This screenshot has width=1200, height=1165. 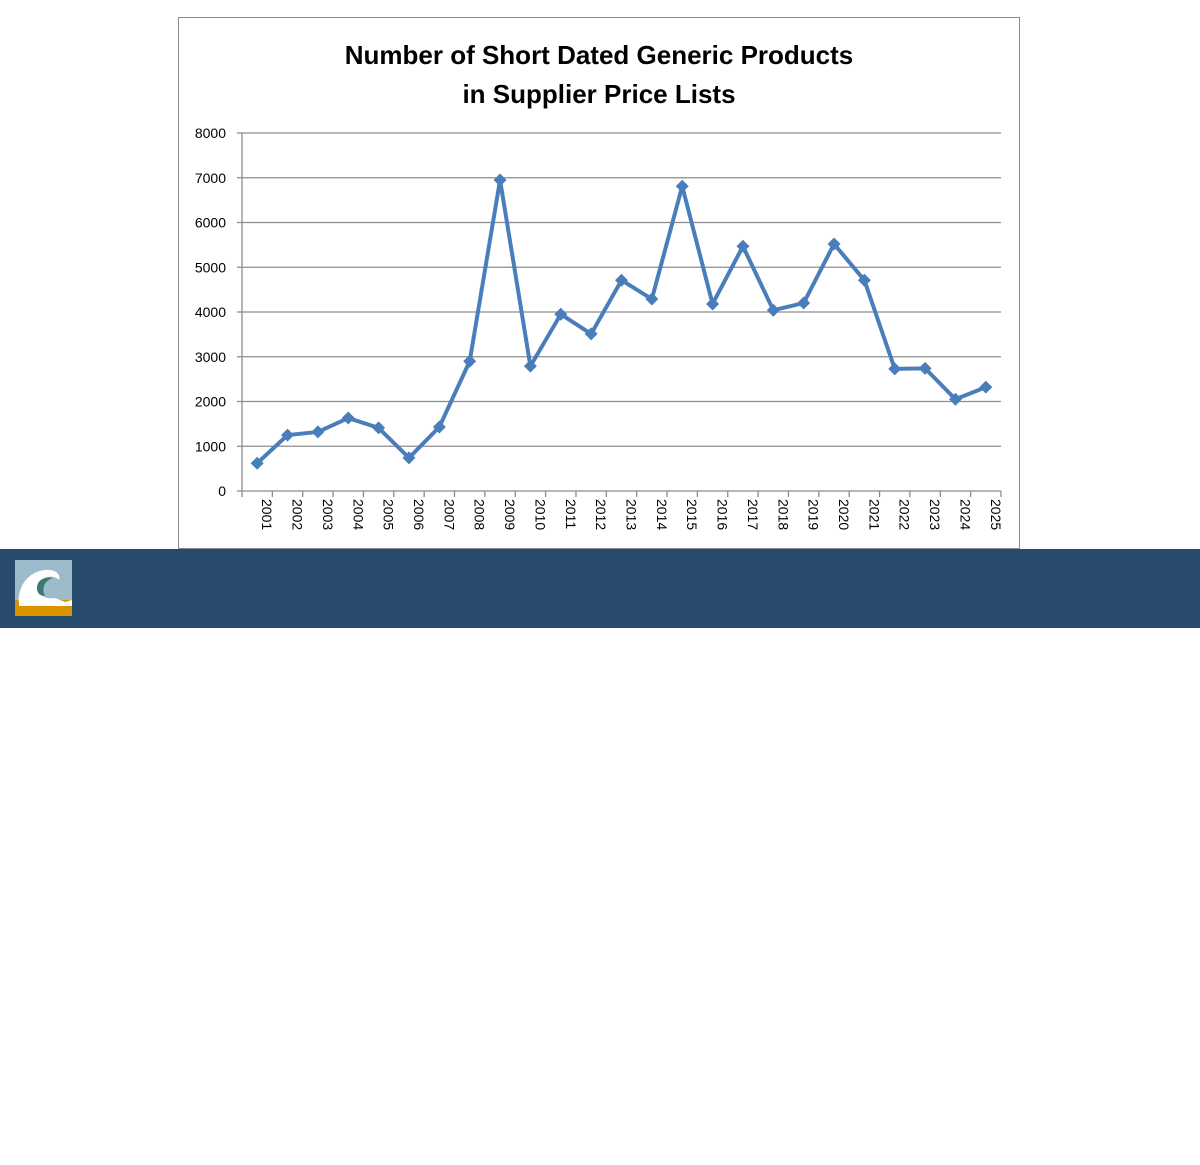 What do you see at coordinates (599, 55) in the screenshot?
I see `chart-title-line1: Number of Short Dated Generic Products` at bounding box center [599, 55].